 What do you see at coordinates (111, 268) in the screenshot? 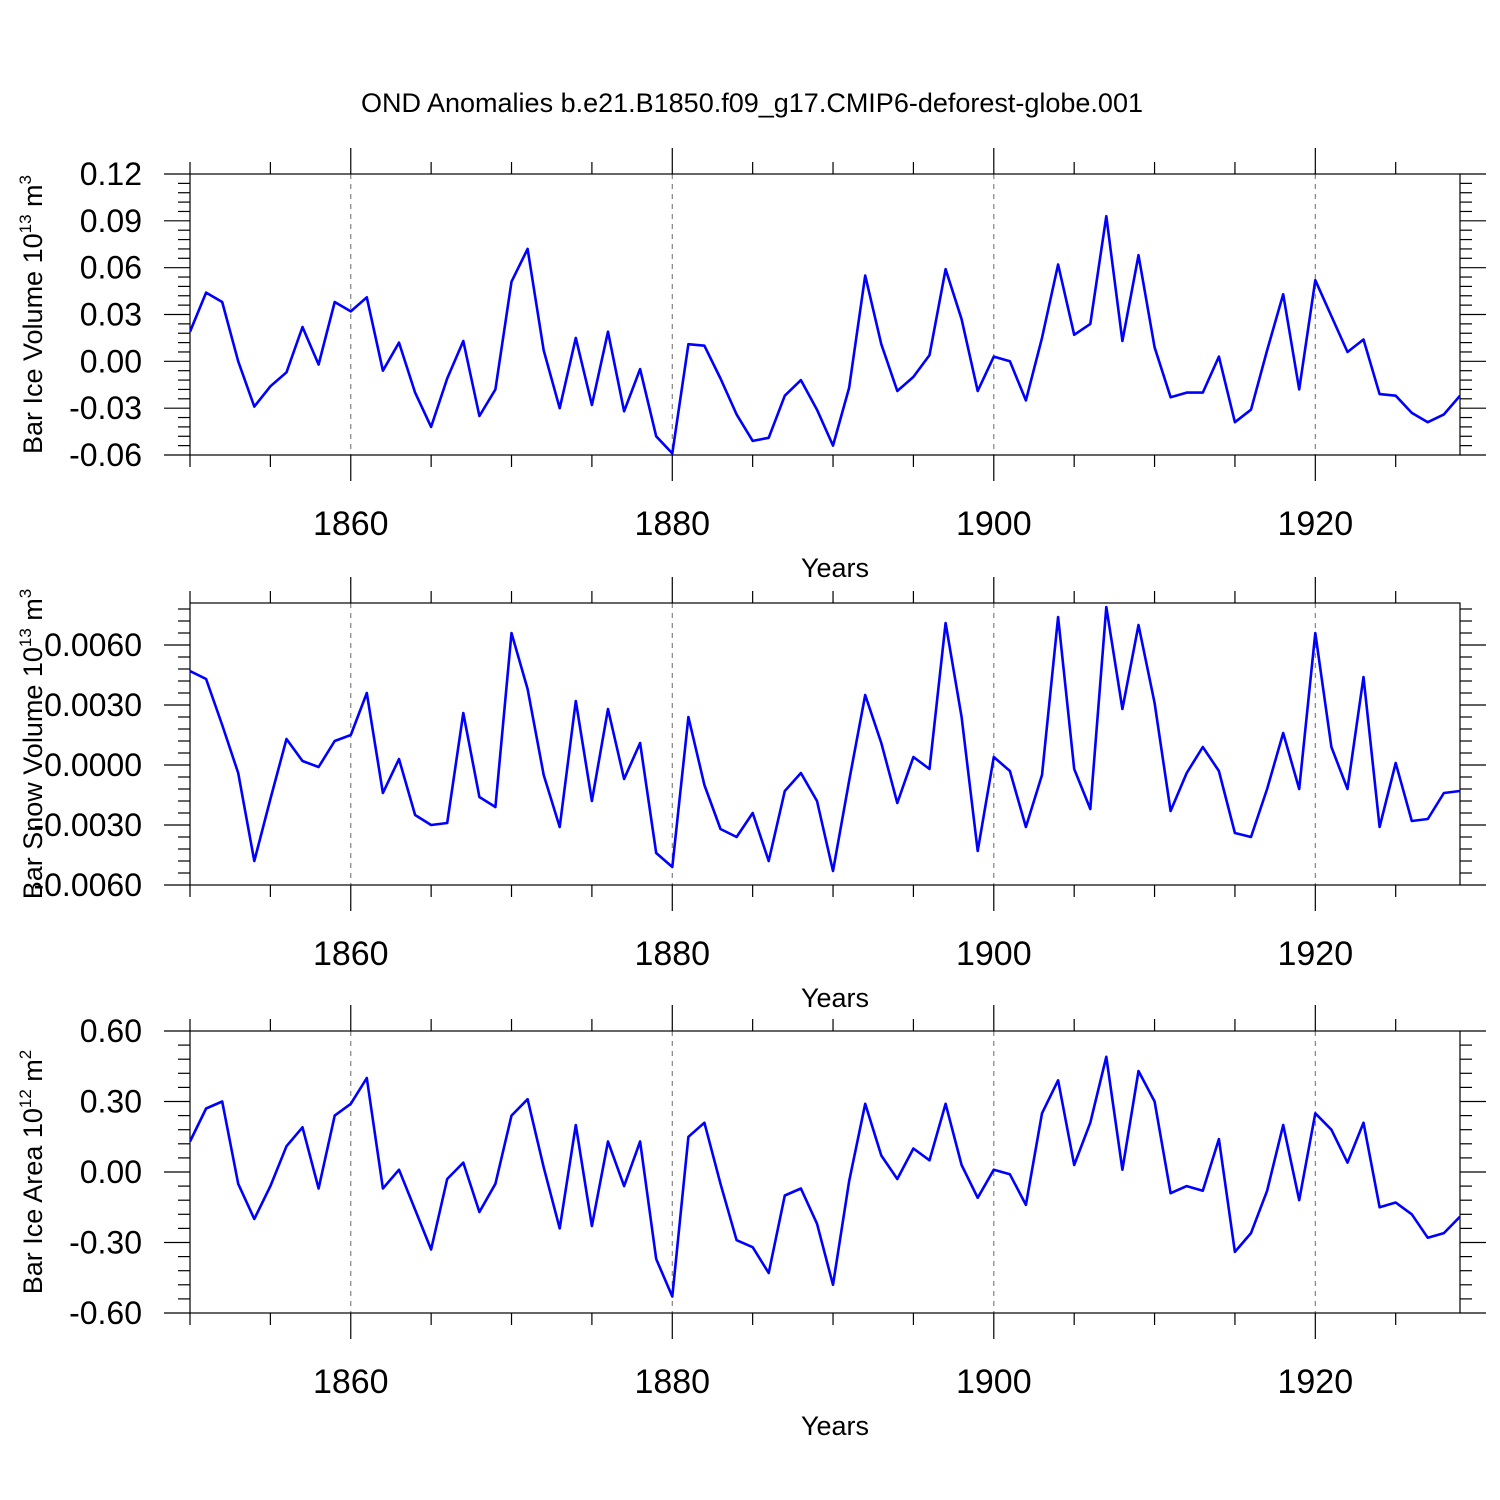
I see `y-tick-label: 0.06` at bounding box center [111, 268].